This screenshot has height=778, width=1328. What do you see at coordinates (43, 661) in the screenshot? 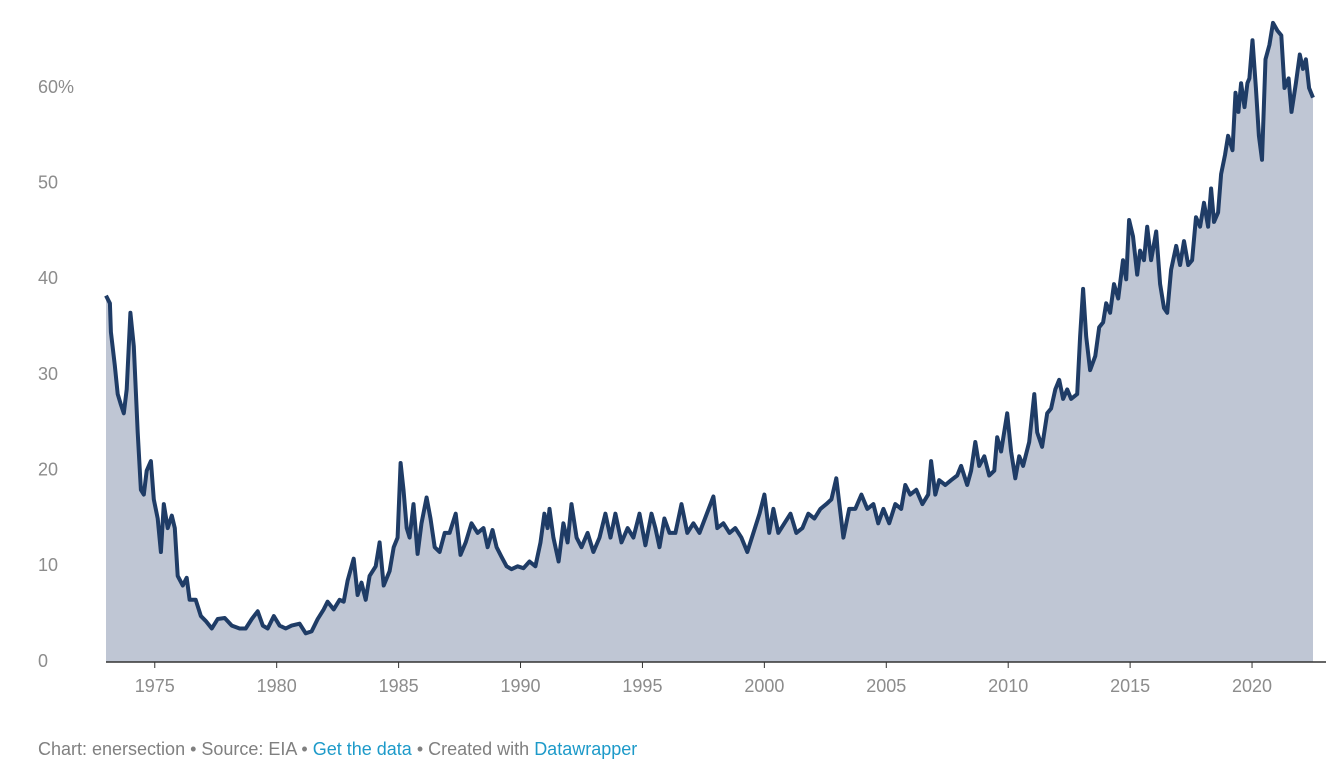
I see `y-tick-label: 0` at bounding box center [43, 661].